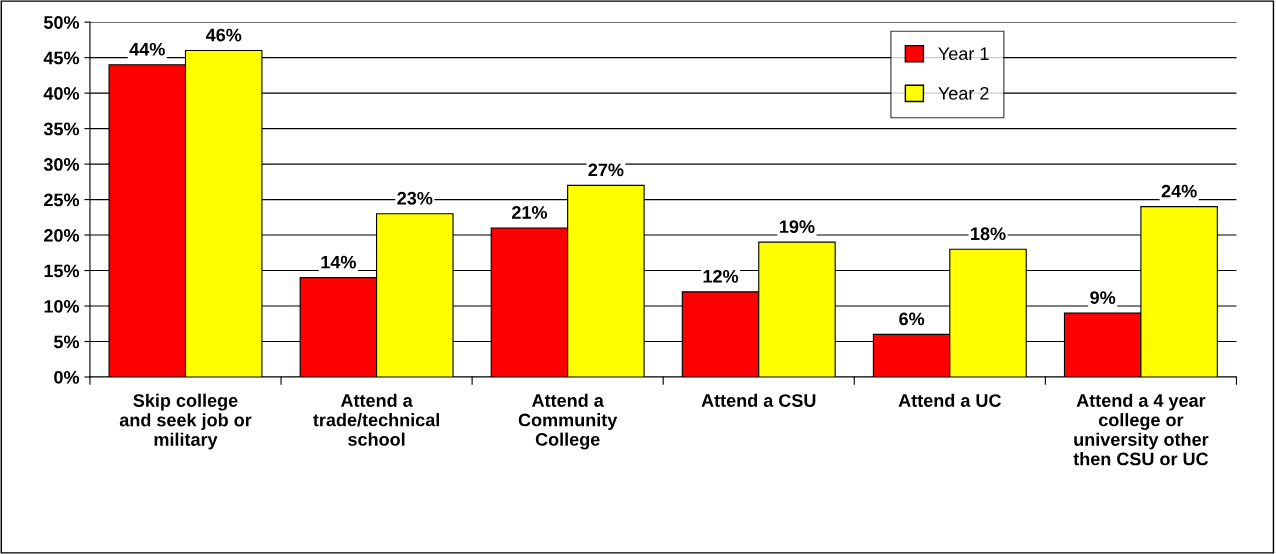  I want to click on text: 6%, so click(912, 319).